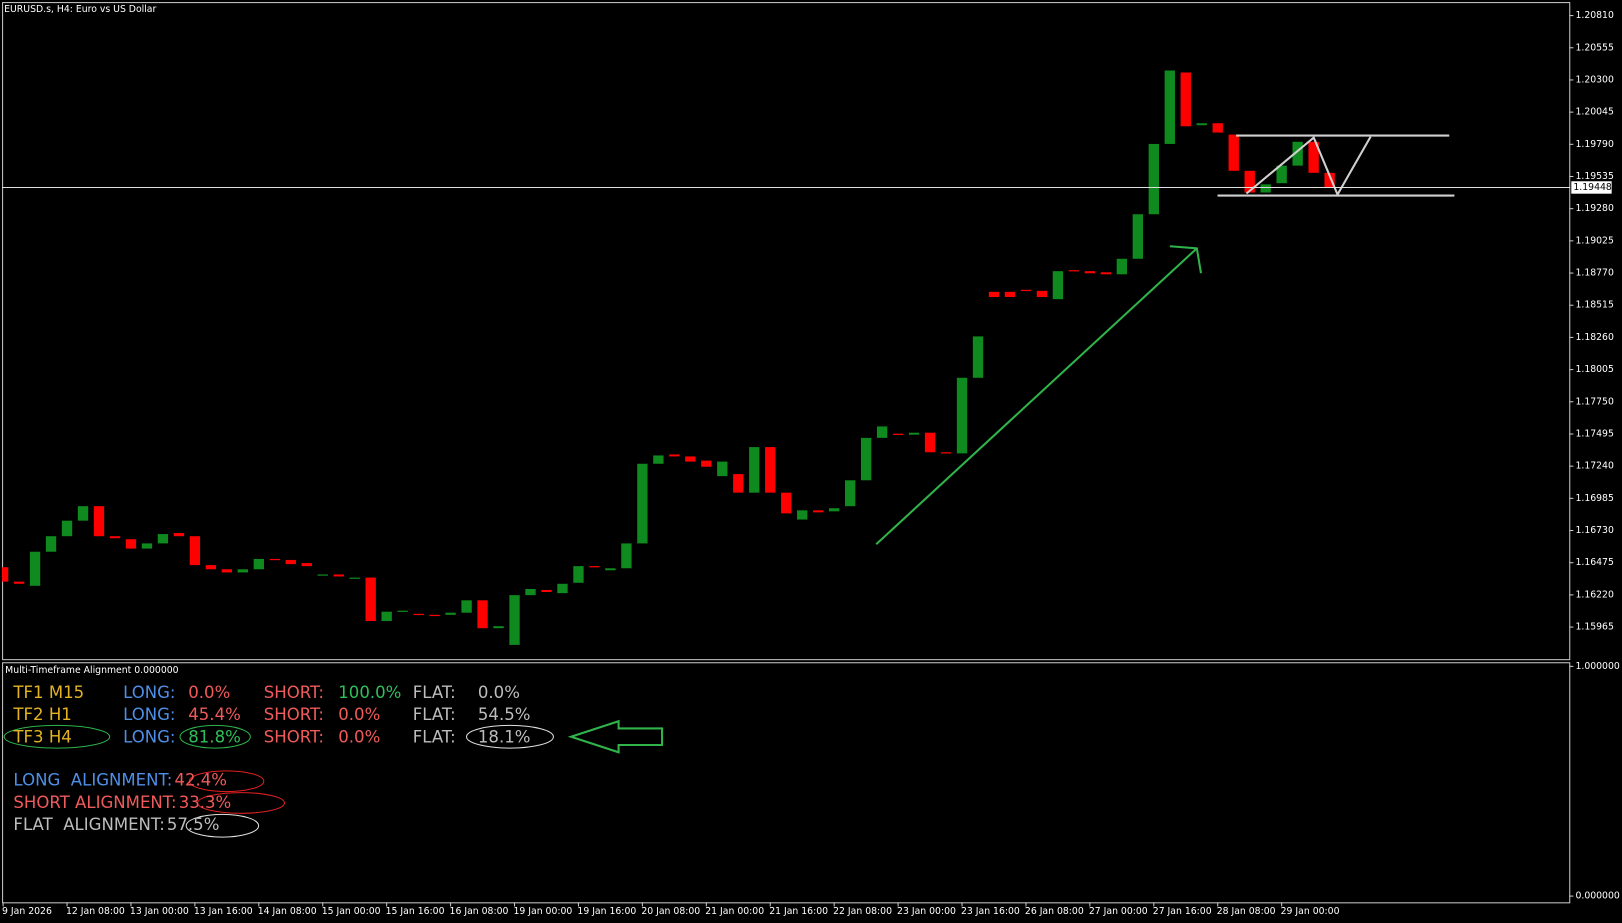  Describe the element at coordinates (1594, 337) in the screenshot. I see `y-tick-label: 1.18260` at that location.